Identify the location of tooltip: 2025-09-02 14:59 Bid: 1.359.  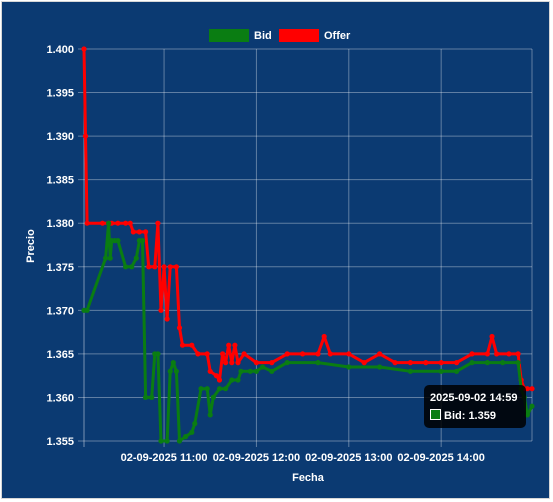
(475, 406).